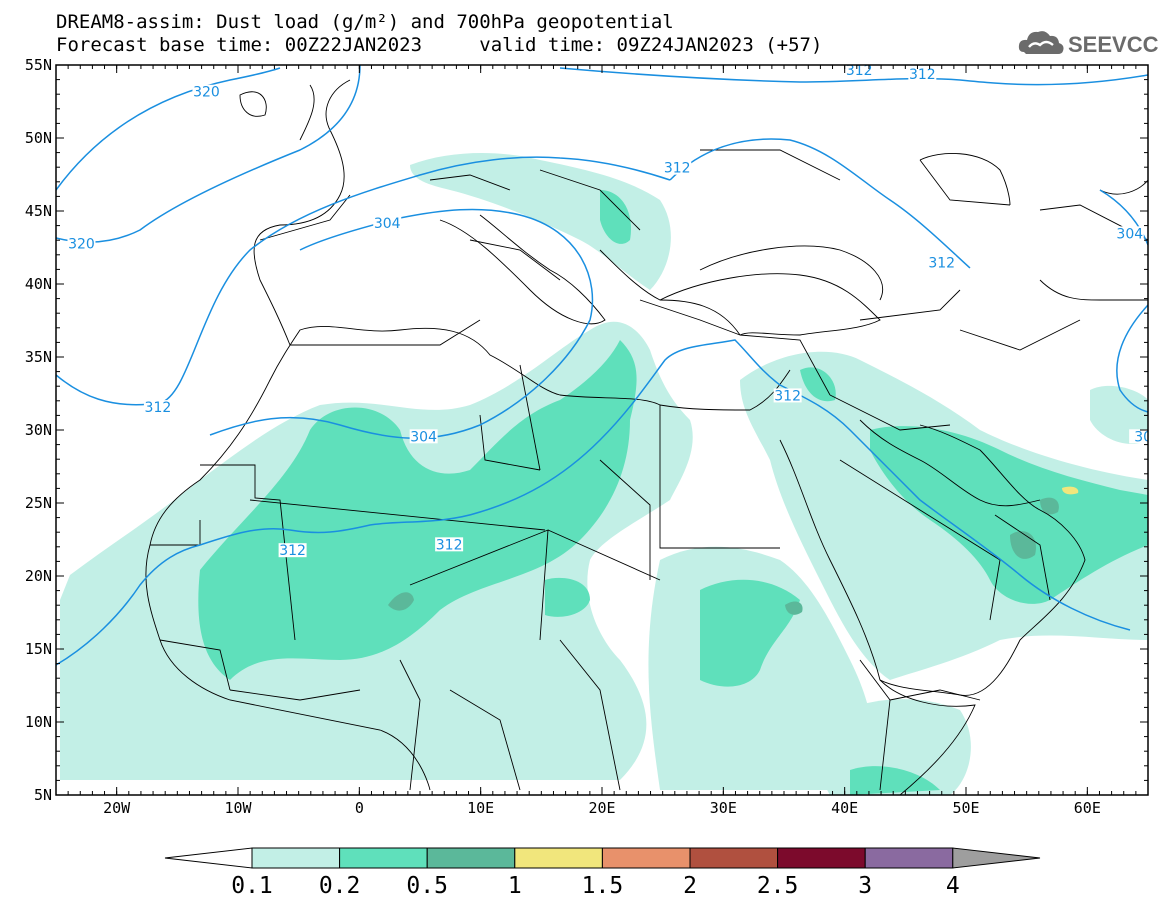  What do you see at coordinates (38, 357) in the screenshot?
I see `lat-tick-label: 35N` at bounding box center [38, 357].